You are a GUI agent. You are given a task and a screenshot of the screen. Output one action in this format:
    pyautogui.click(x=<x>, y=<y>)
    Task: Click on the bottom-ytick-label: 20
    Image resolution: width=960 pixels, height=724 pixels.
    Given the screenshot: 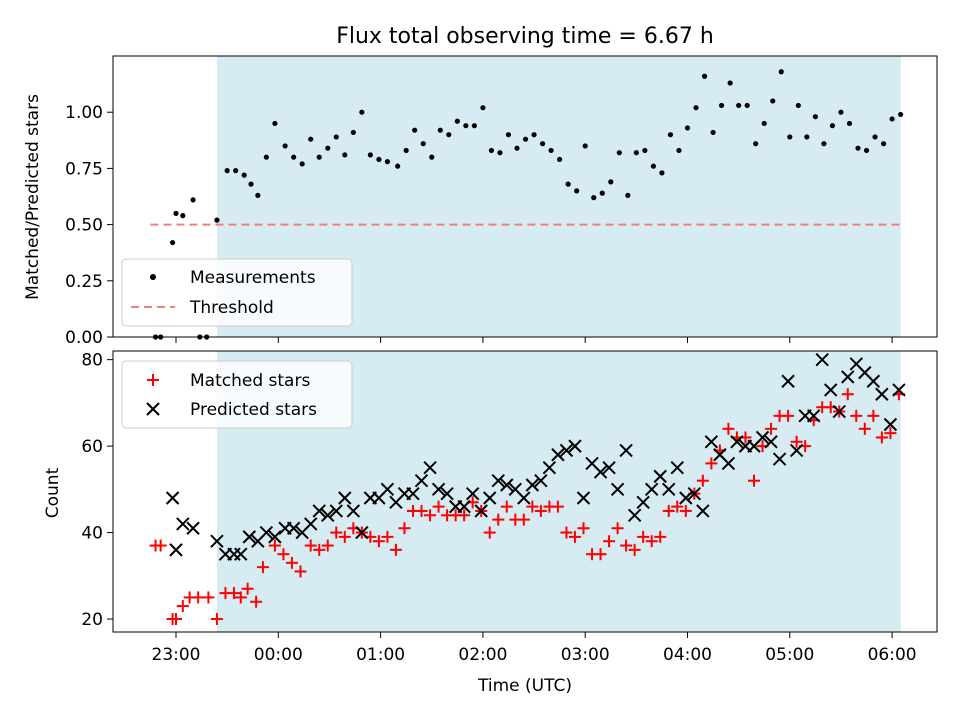 What is the action you would take?
    pyautogui.click(x=92, y=620)
    